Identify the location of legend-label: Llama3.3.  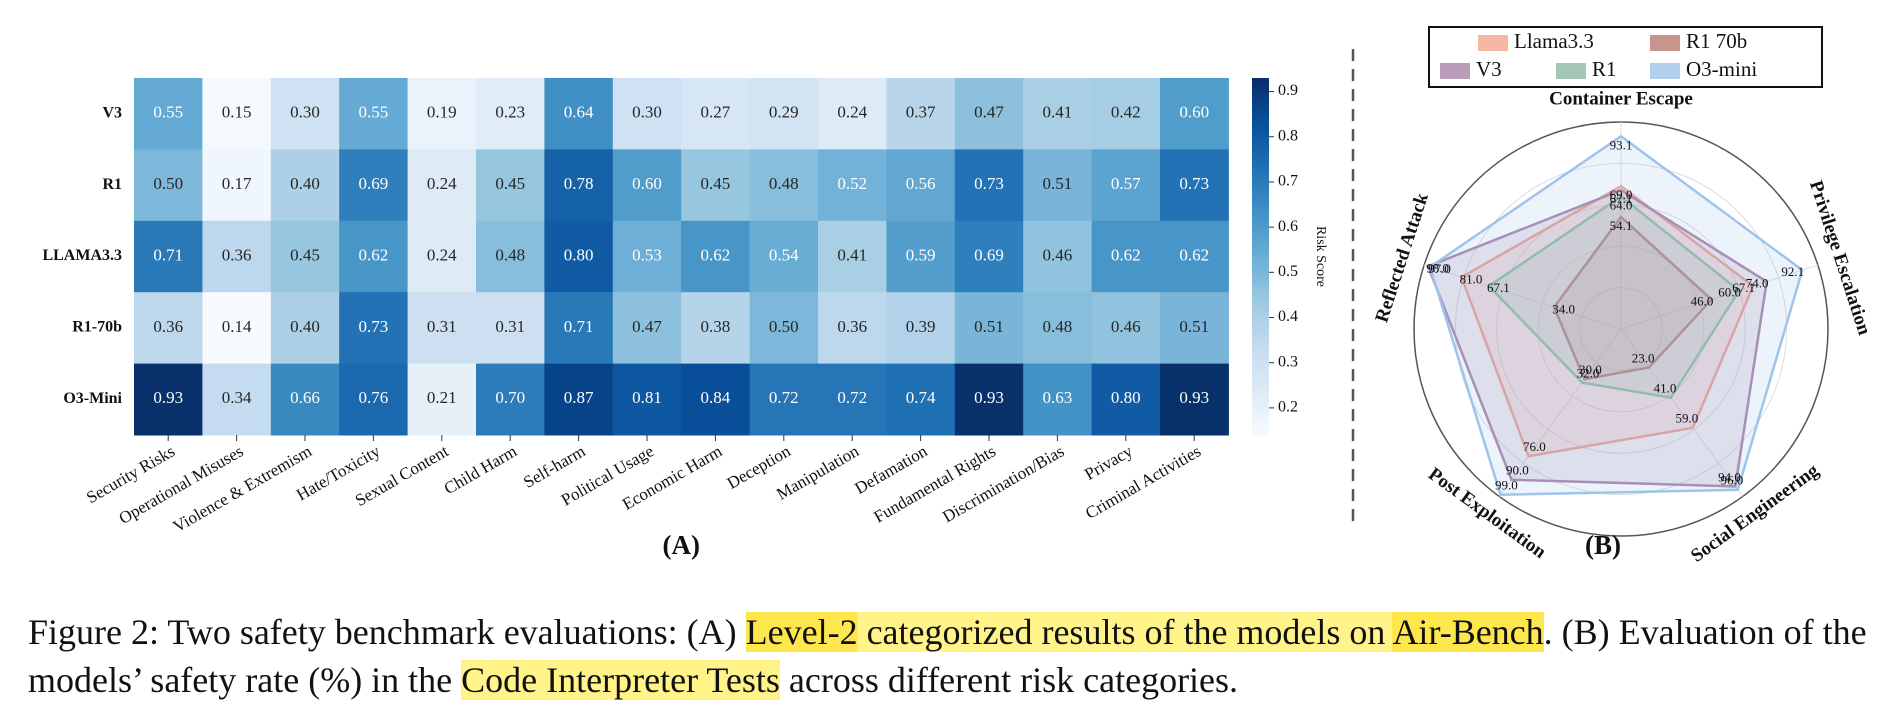
(1554, 41).